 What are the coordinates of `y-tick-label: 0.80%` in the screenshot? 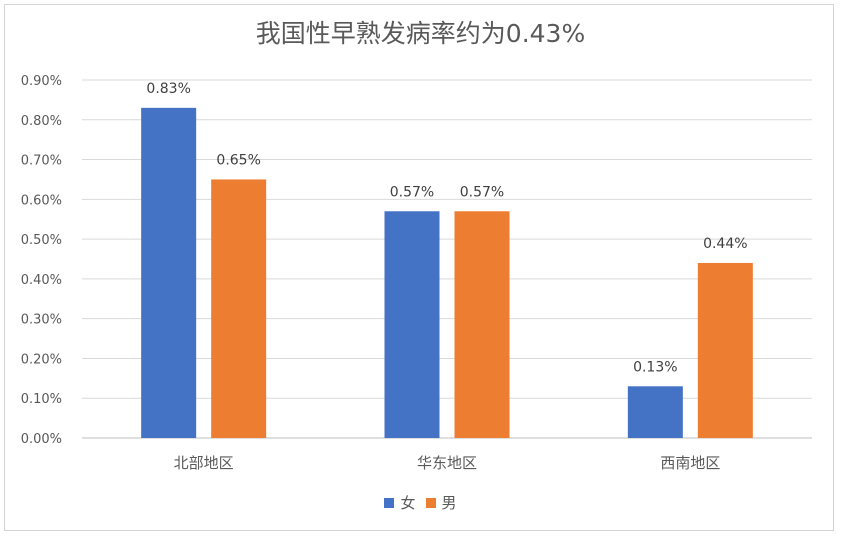 It's located at (41, 121).